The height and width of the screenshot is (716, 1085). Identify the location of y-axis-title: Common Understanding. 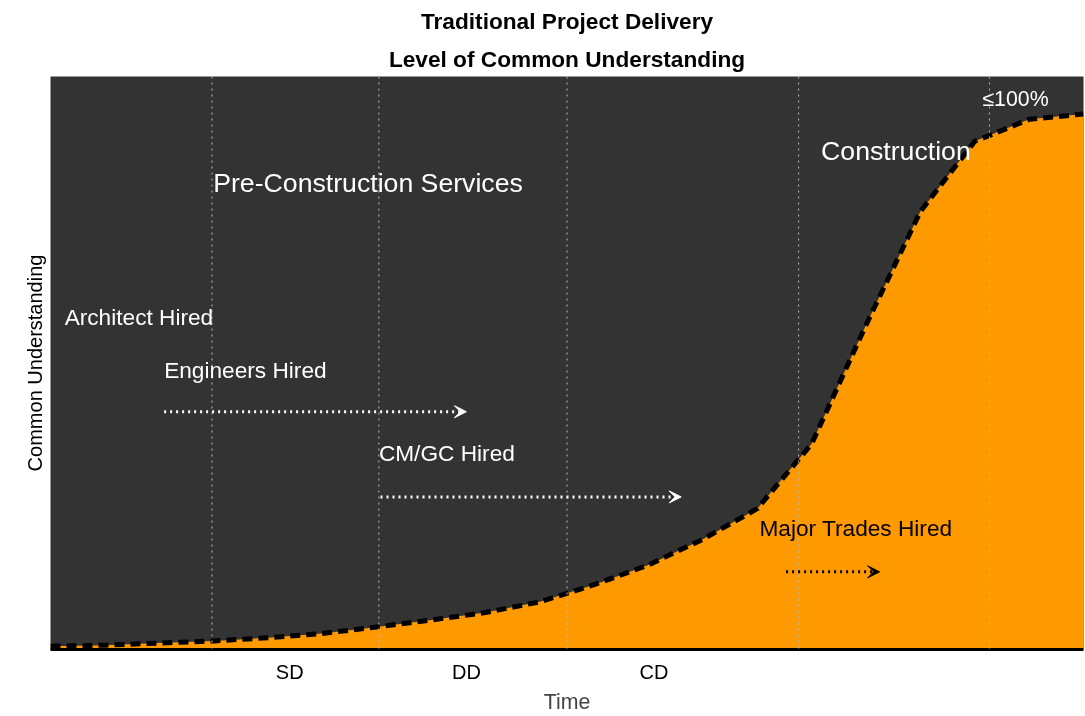
(34, 363).